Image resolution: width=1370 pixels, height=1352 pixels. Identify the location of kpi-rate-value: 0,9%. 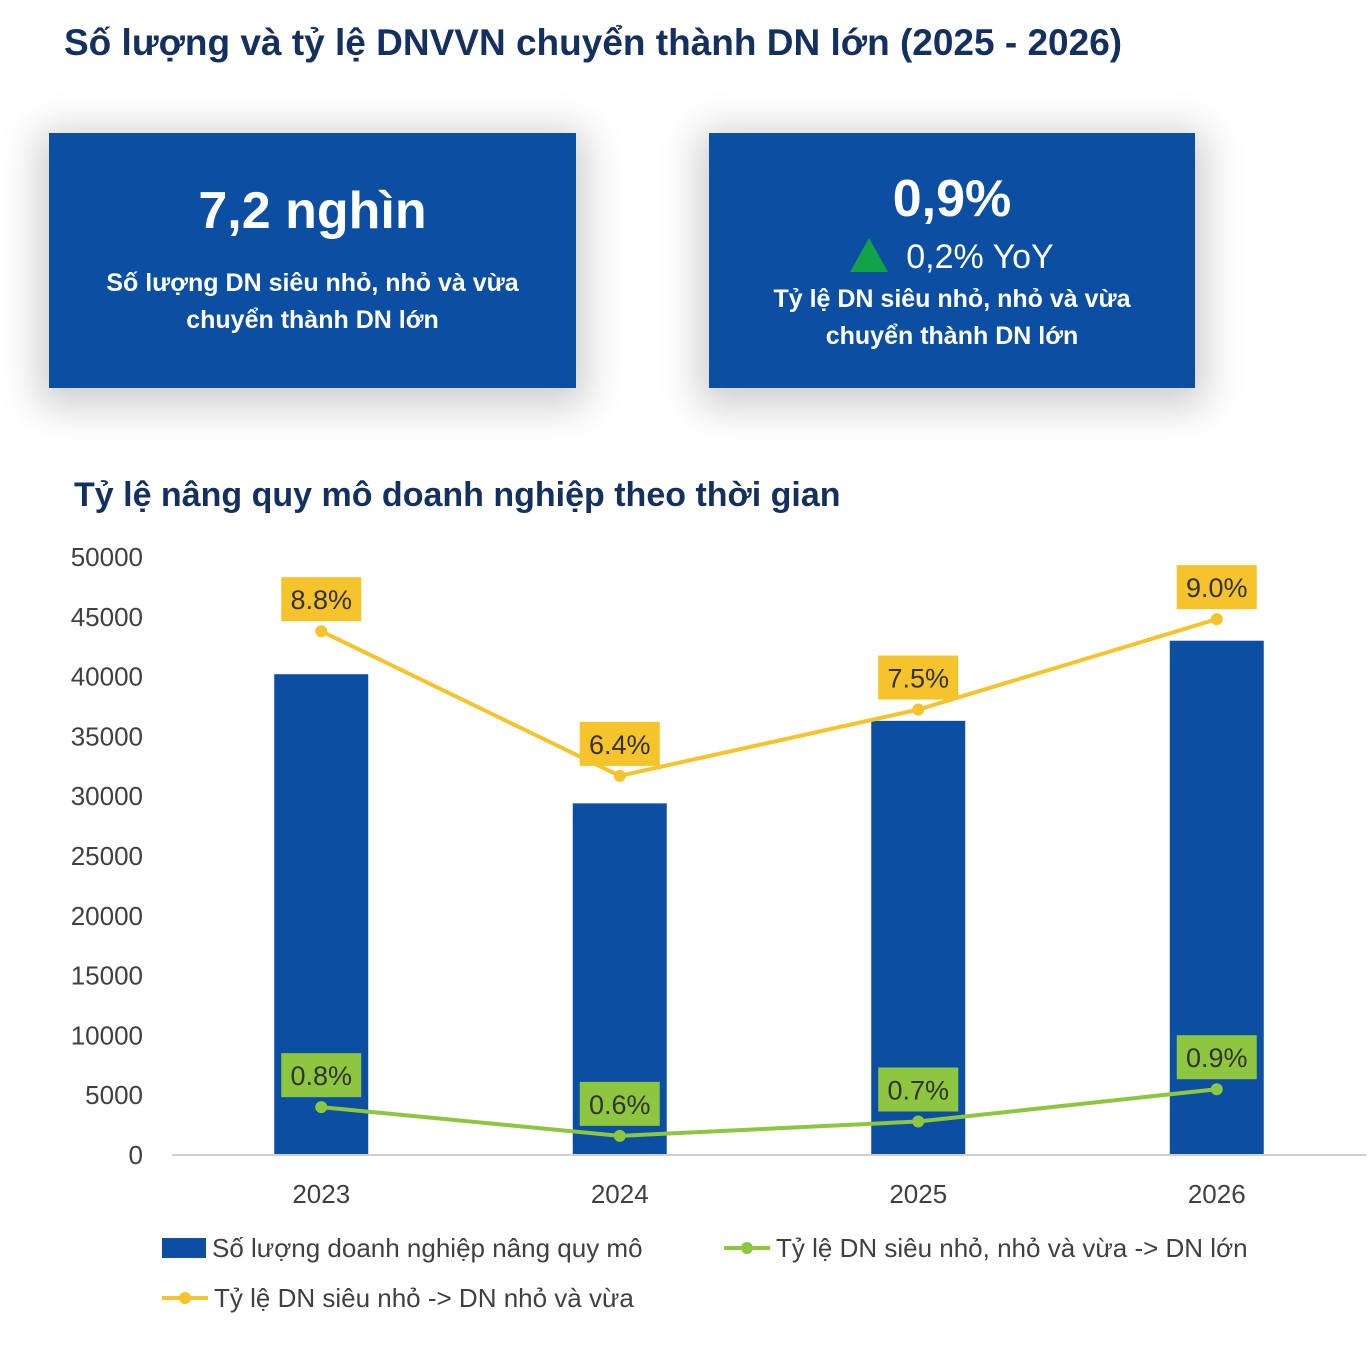
(952, 199).